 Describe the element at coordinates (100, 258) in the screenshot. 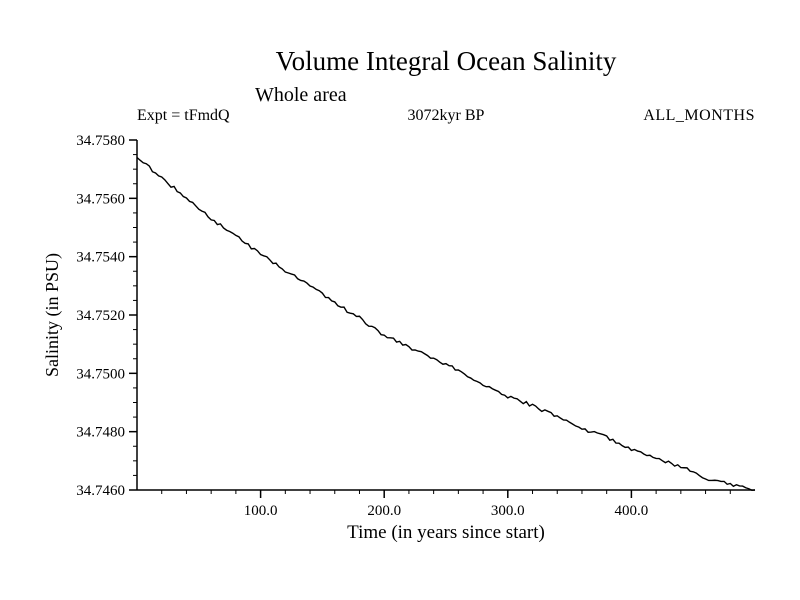

I see `y-tick-label: 34.7540` at that location.